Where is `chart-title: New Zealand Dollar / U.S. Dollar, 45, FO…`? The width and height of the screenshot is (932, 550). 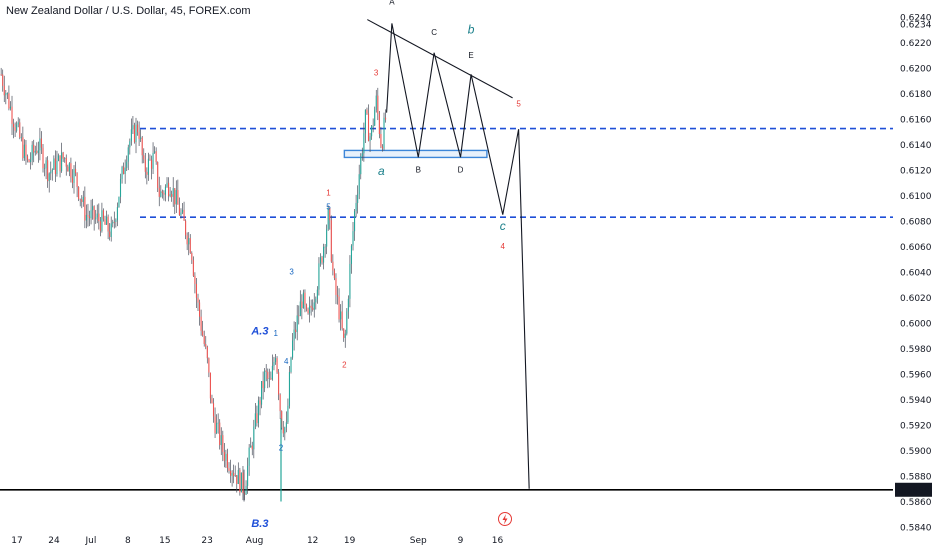 chart-title: New Zealand Dollar / U.S. Dollar, 45, FO… is located at coordinates (128, 11).